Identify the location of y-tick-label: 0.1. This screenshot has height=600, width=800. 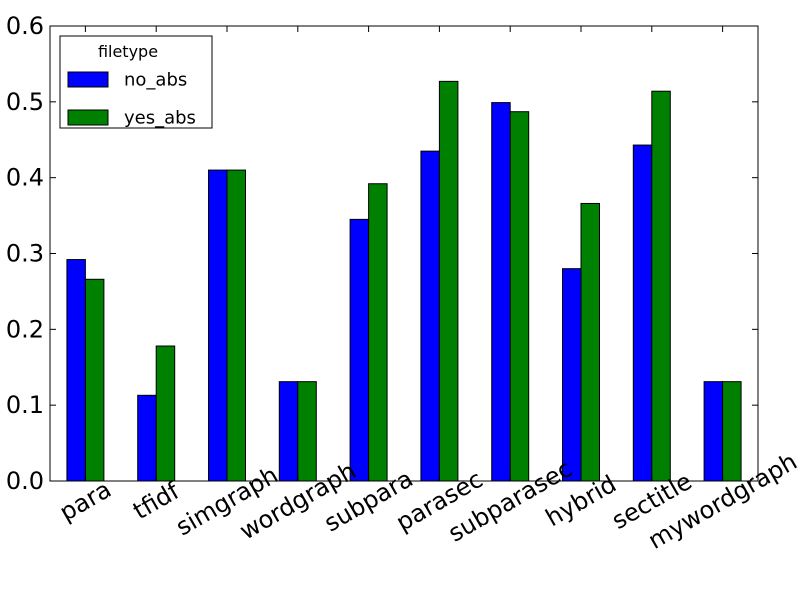
(25, 405).